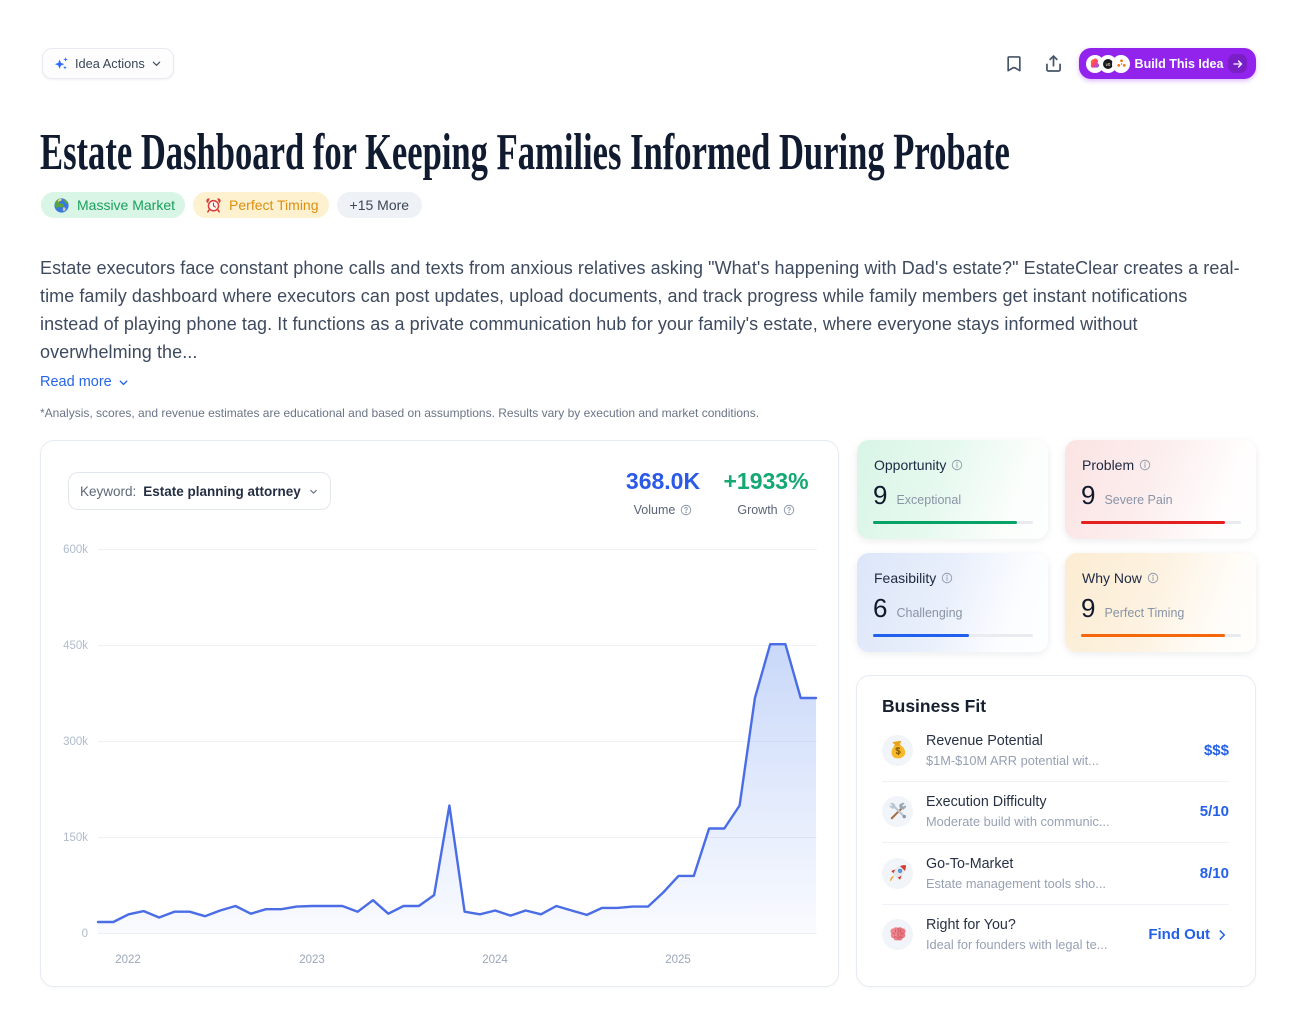 This screenshot has height=1028, width=1296. I want to click on svg-text: 2024, so click(495, 960).